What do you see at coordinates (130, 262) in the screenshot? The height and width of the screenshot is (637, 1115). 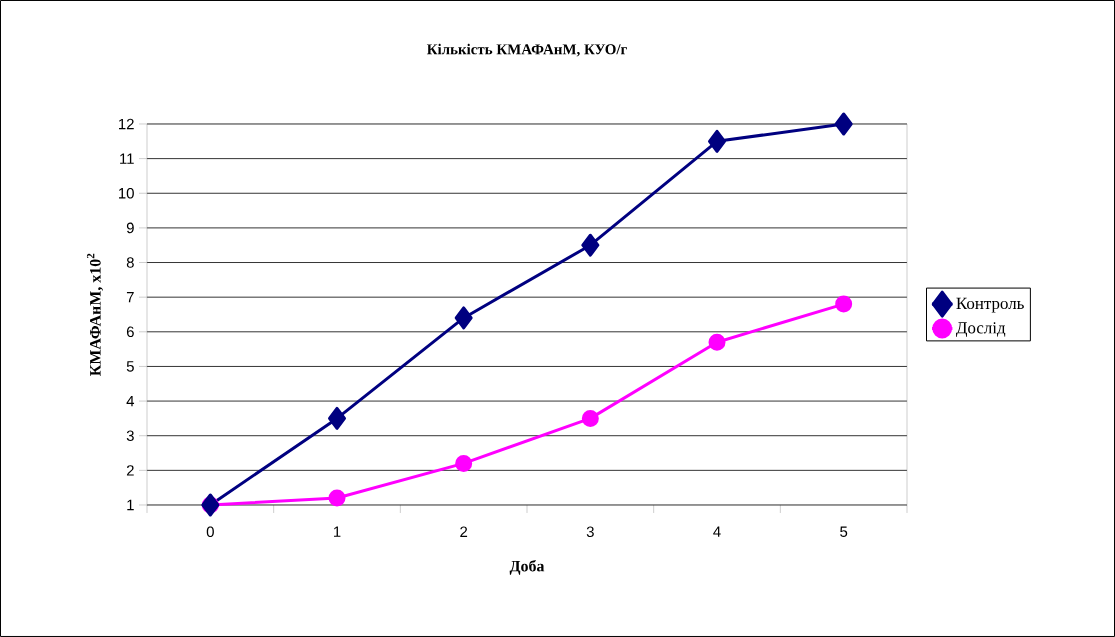 I see `y-tick-label: 8` at bounding box center [130, 262].